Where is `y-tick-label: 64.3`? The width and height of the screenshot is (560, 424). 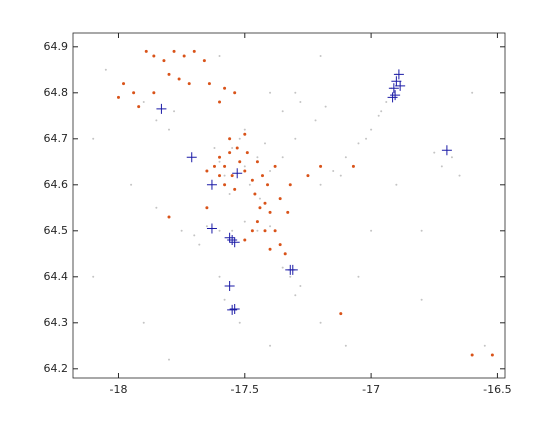
y-tick-label: 64.3 is located at coordinates (56, 322).